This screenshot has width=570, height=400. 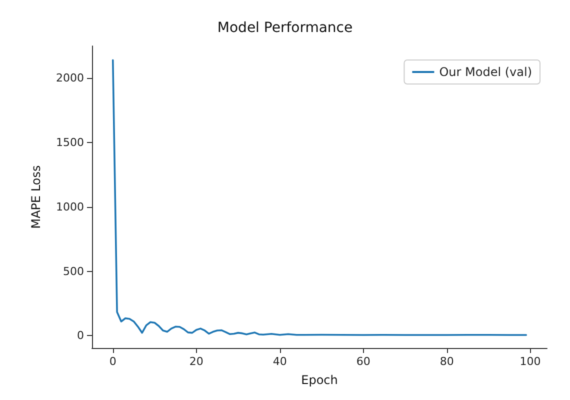 I want to click on y-tick-label: 2000, so click(x=70, y=78).